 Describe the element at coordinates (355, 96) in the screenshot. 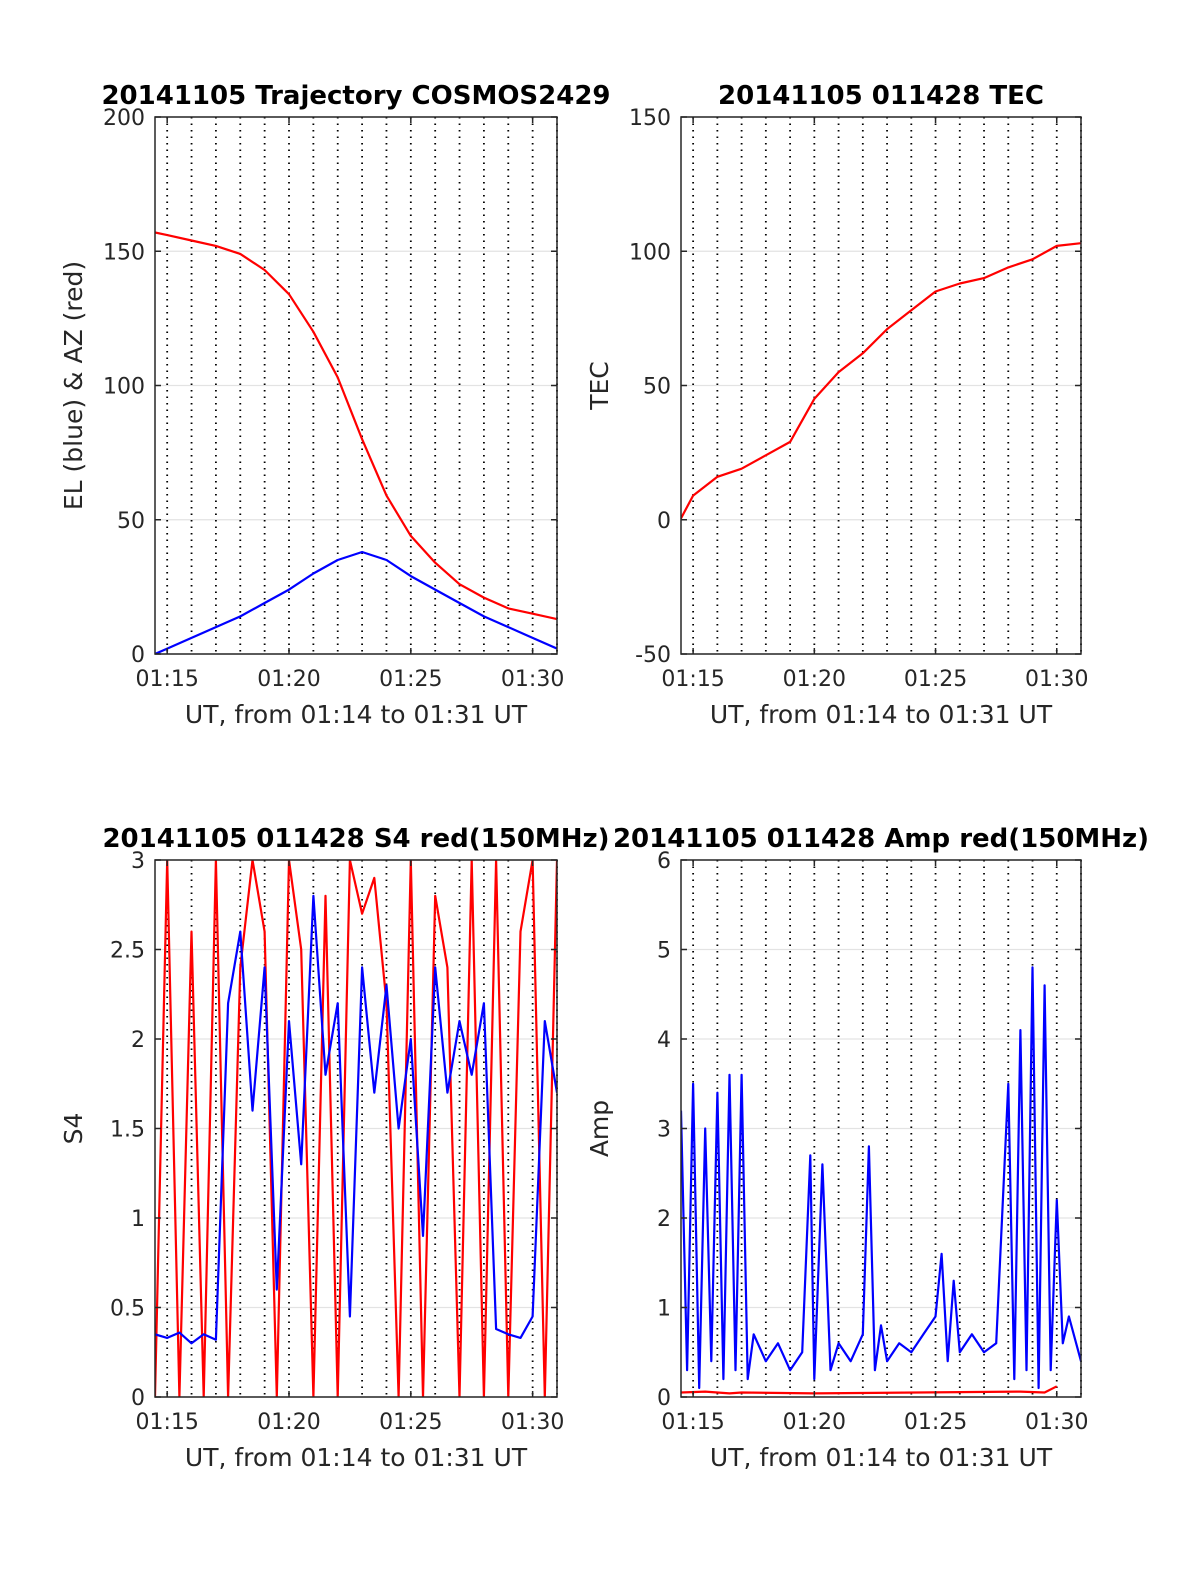

I see `chart-title: 20141105 Trajectory COSMOS2429` at that location.